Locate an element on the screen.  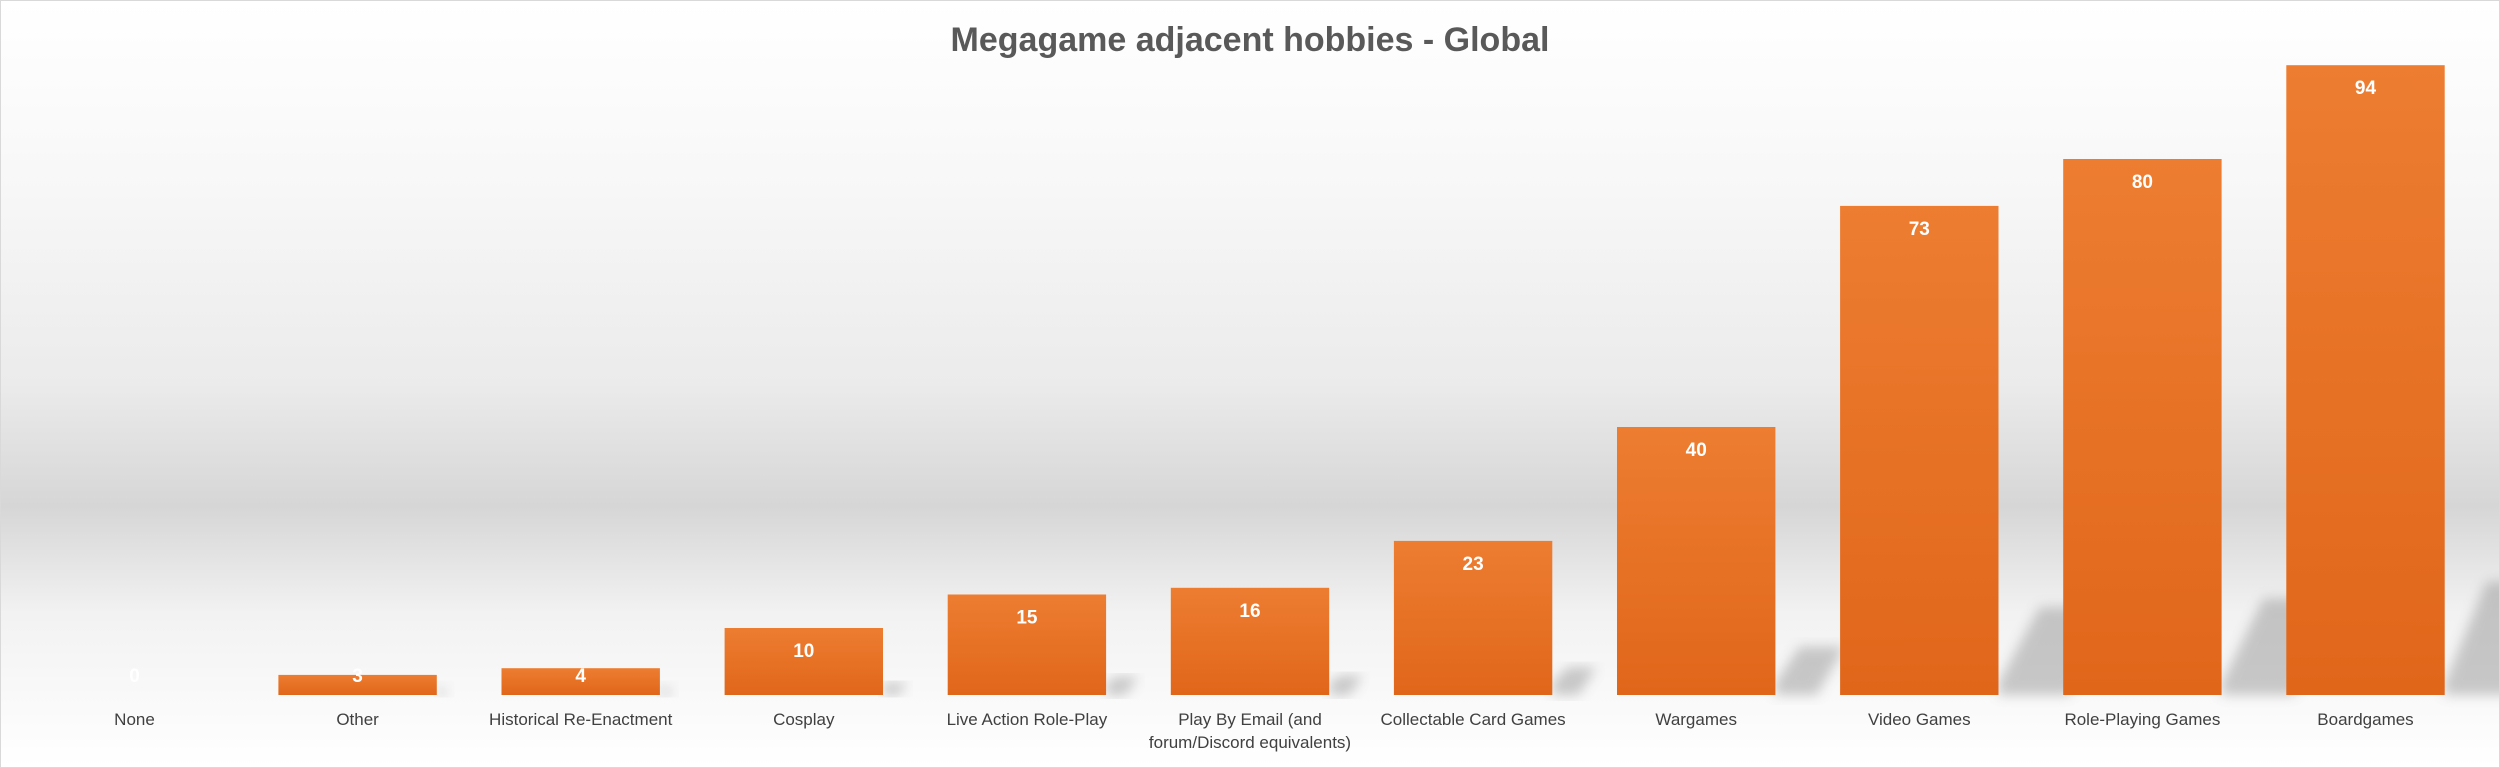
category-tick-label: forum/Discord equivalents) is located at coordinates (1250, 742).